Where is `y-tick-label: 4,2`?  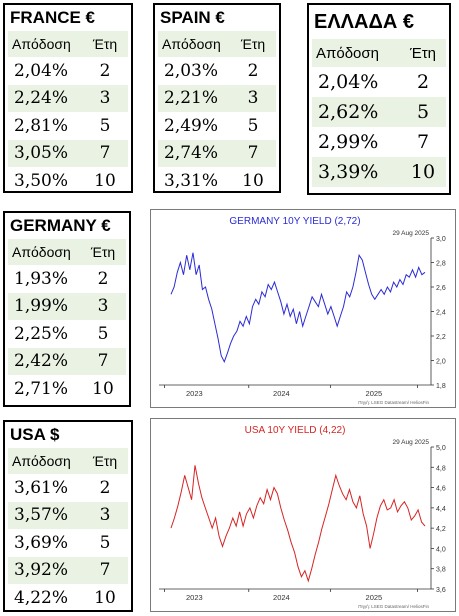
y-tick-label: 4,2 is located at coordinates (441, 529).